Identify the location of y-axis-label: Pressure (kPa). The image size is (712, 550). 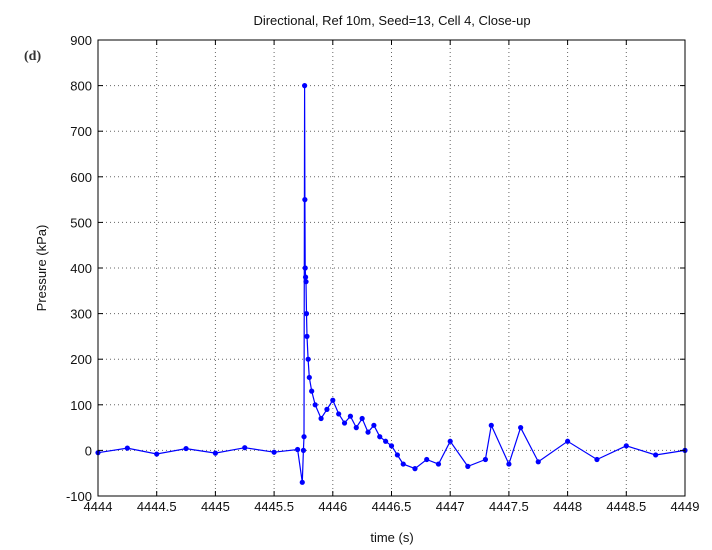
(41, 268).